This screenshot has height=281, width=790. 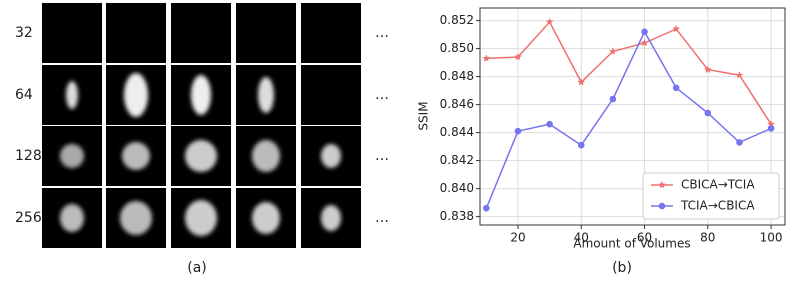 What do you see at coordinates (457, 188) in the screenshot?
I see `y-tick-label: 0.840` at bounding box center [457, 188].